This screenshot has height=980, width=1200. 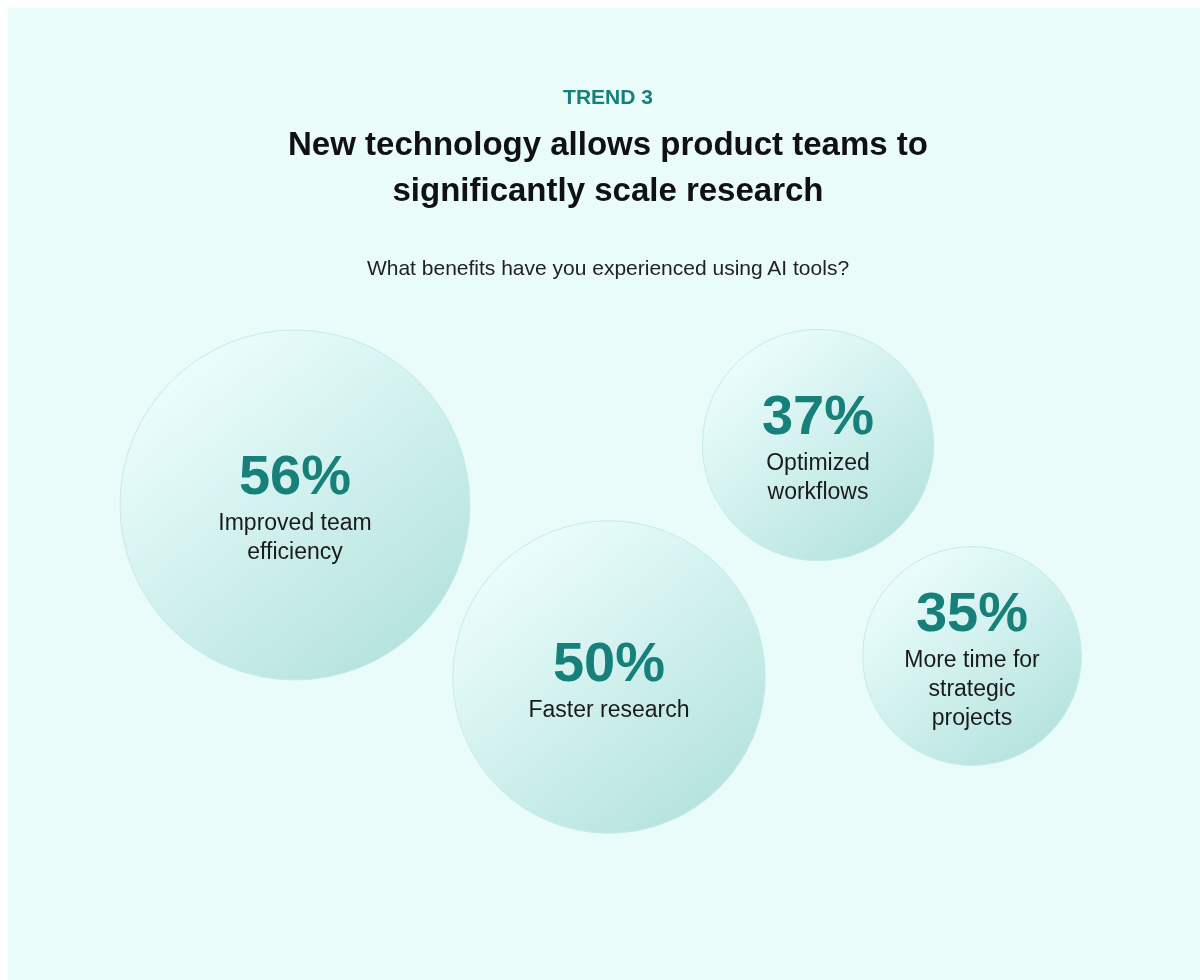 What do you see at coordinates (972, 687) in the screenshot?
I see `category-label: More time for strategic projects` at bounding box center [972, 687].